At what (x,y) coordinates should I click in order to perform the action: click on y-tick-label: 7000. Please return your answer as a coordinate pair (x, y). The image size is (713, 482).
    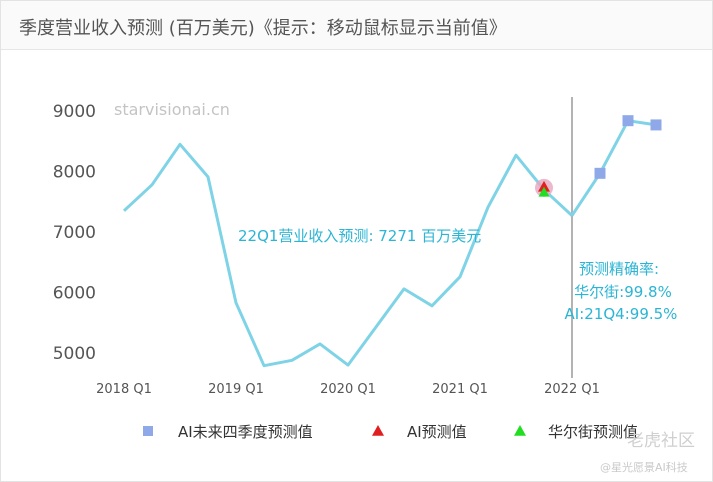
    Looking at the image, I should click on (74, 233).